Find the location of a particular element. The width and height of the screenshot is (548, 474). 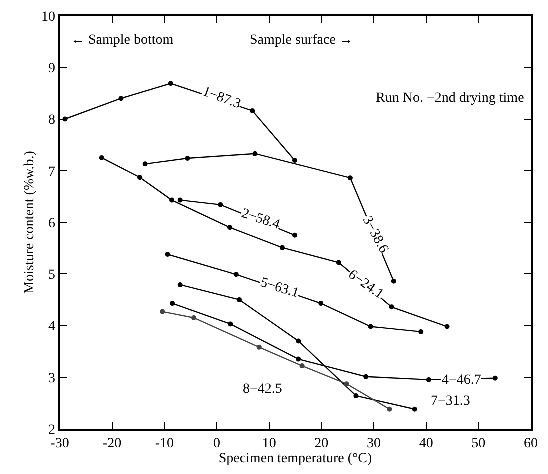

x-tick-label: 0 is located at coordinates (217, 444).